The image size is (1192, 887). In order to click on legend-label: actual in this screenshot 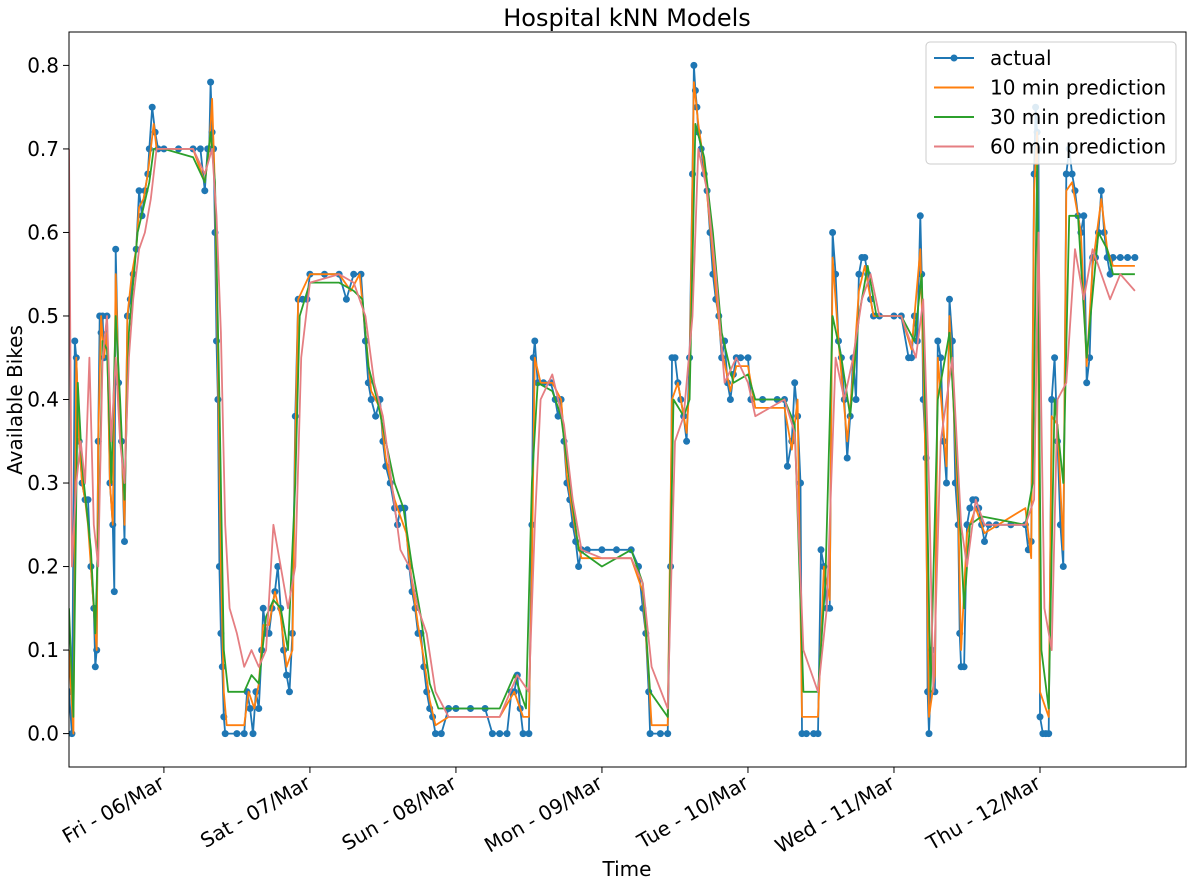, I will do `click(1021, 58)`.